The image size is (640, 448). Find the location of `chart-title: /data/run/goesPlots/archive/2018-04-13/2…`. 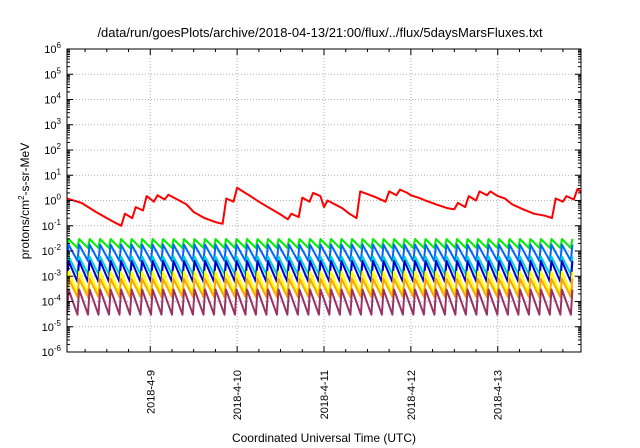

chart-title: /data/run/goesPlots/archive/2018-04-13/2… is located at coordinates (320, 32).